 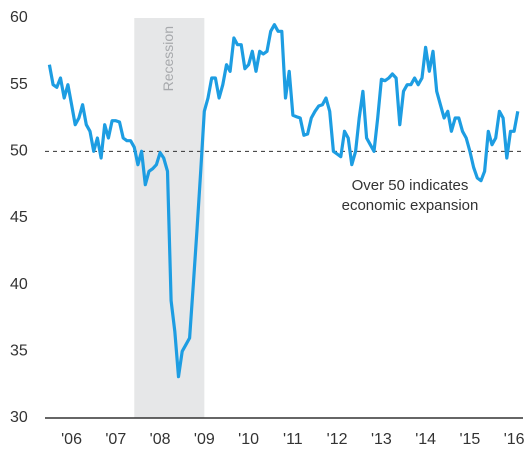 I want to click on x-tick-label: '16, so click(x=514, y=439).